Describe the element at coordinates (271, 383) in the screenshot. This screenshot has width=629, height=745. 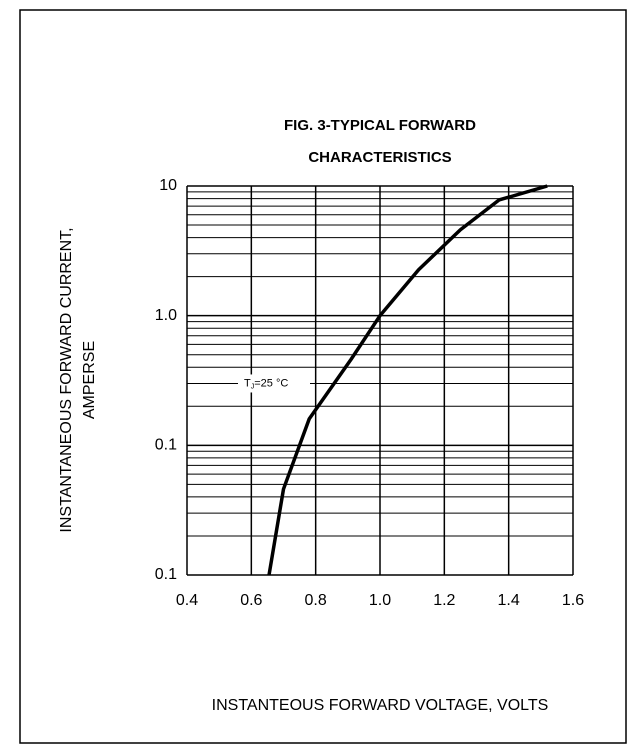
I see `annotation-part: =25 °C` at that location.